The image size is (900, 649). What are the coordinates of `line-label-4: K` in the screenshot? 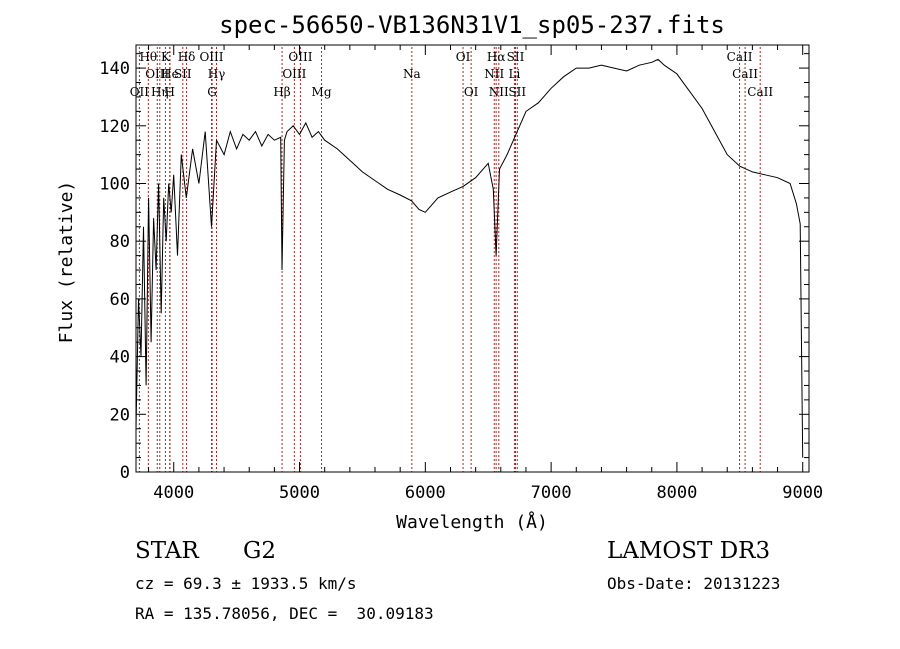 It's located at (166, 57).